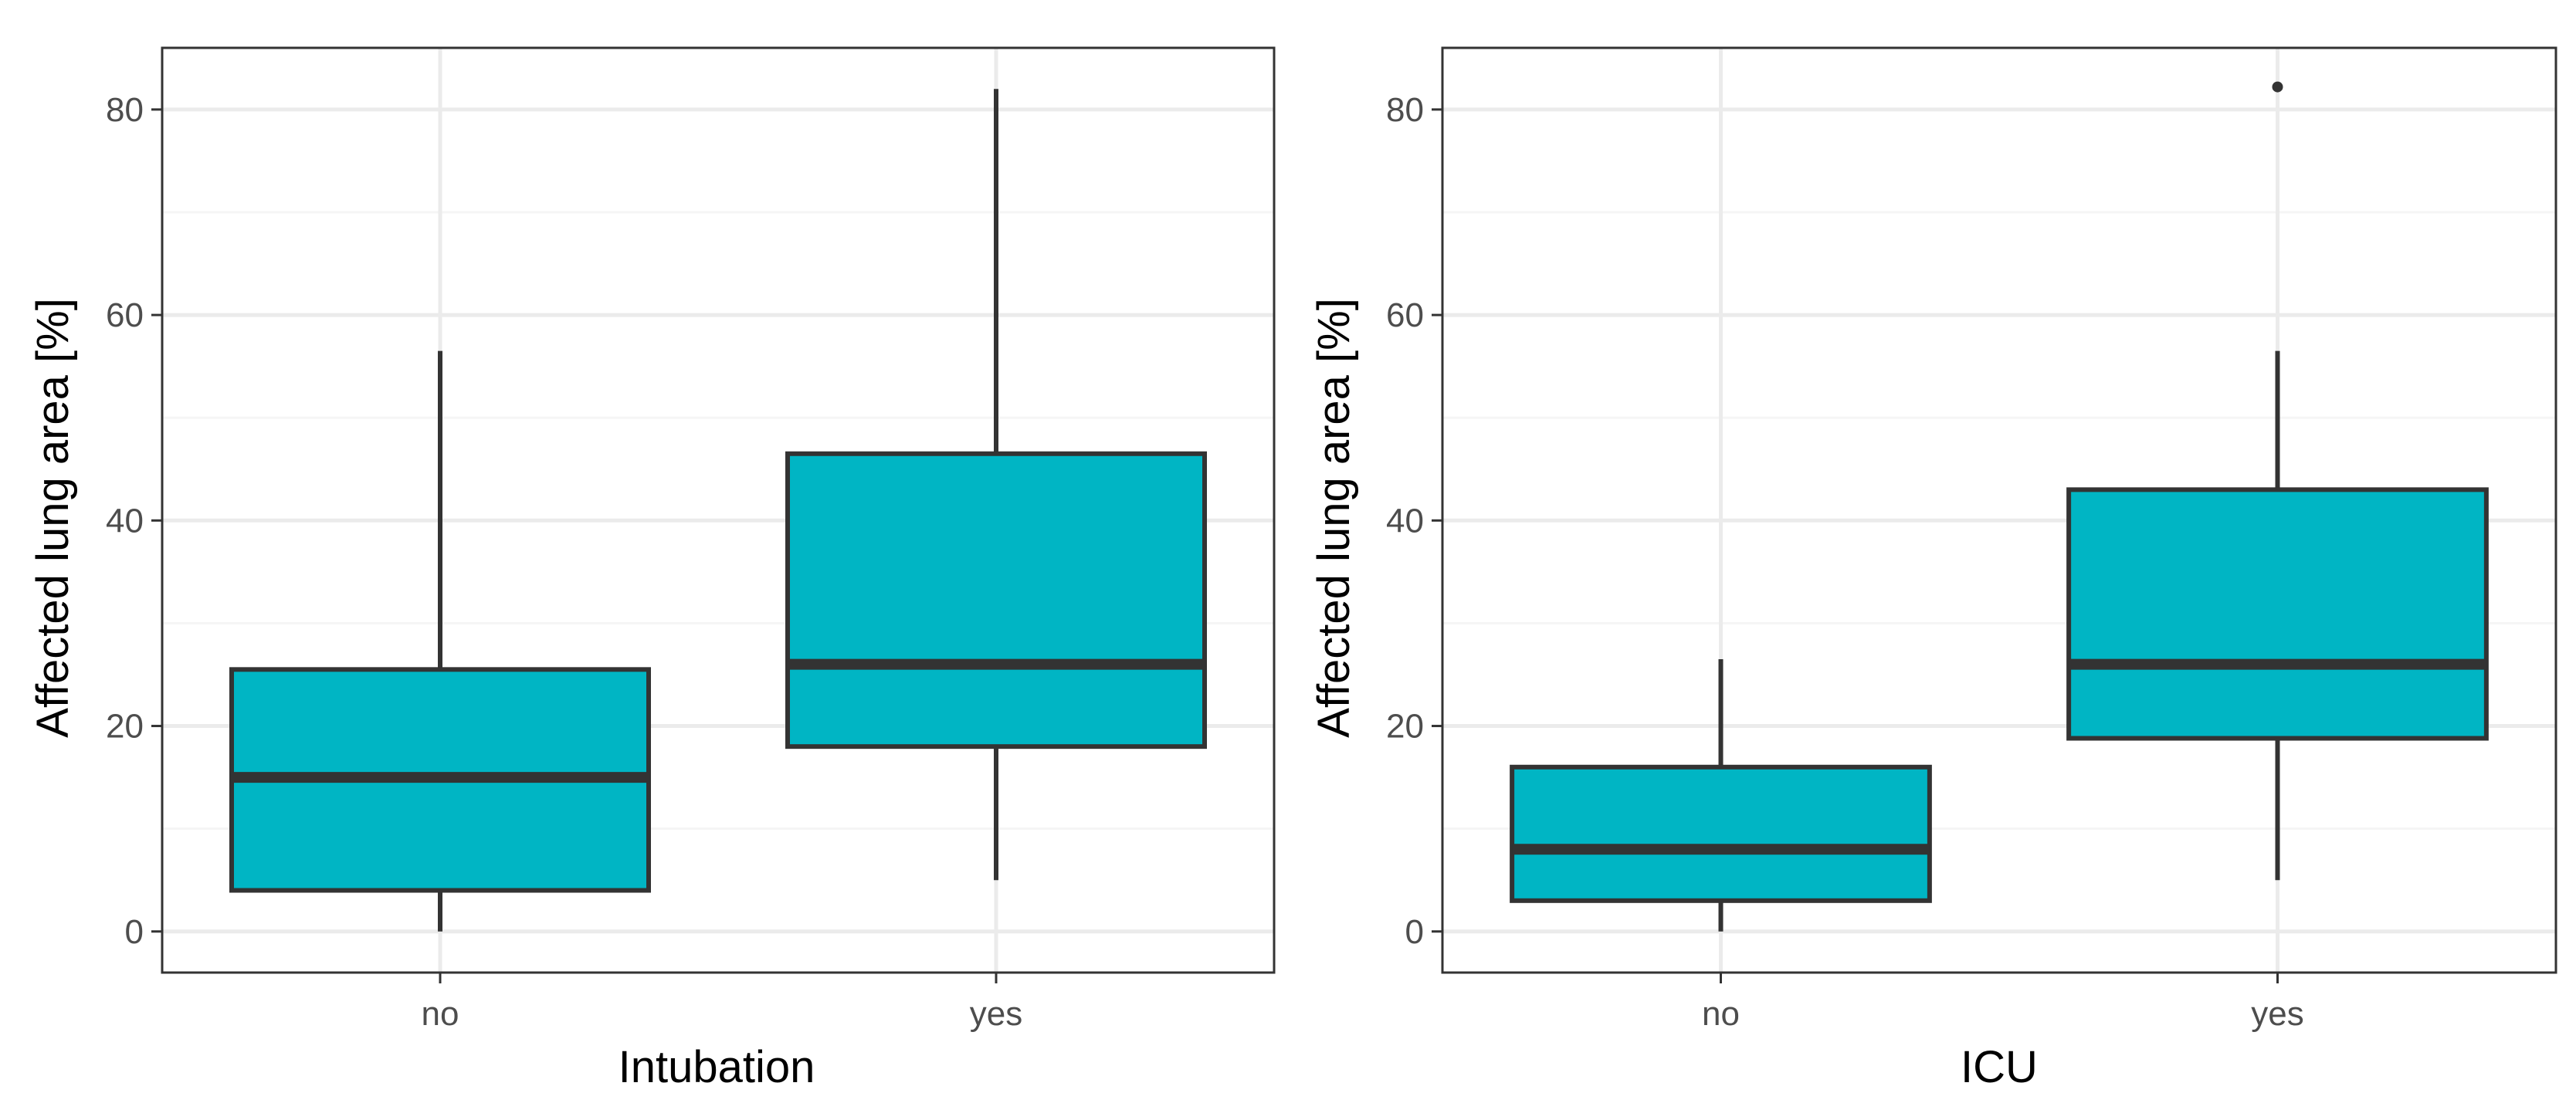 The height and width of the screenshot is (1120, 2576). Describe the element at coordinates (717, 1067) in the screenshot. I see `x-axis-title: Intubation` at that location.